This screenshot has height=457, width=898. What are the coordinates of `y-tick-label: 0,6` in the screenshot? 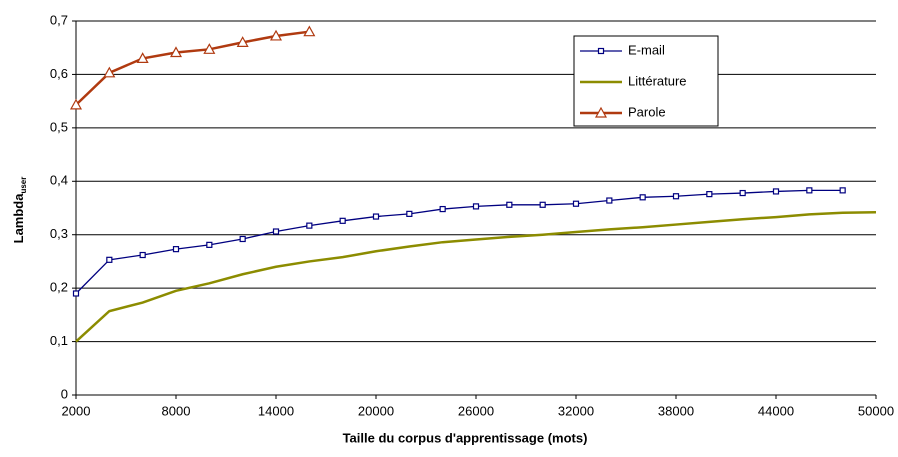 It's located at (59, 73).